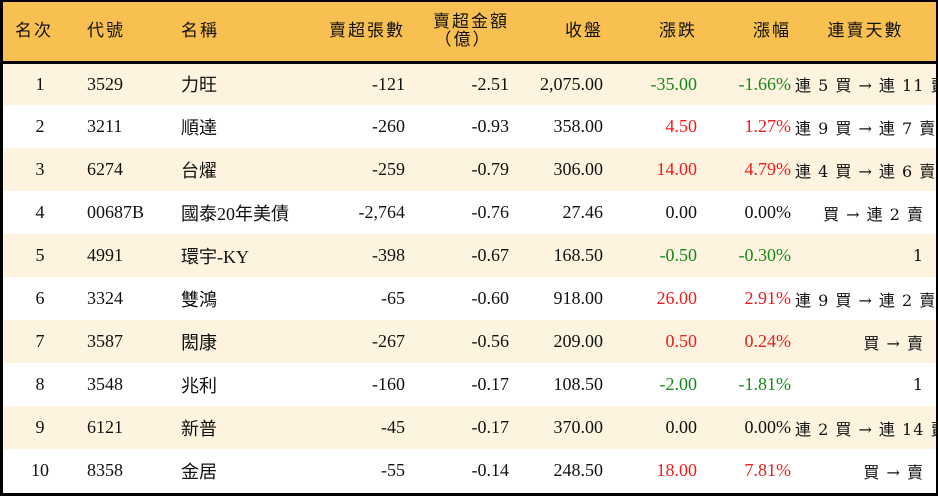 This screenshot has width=938, height=496. I want to click on cell-close: 358.00, so click(578, 126).